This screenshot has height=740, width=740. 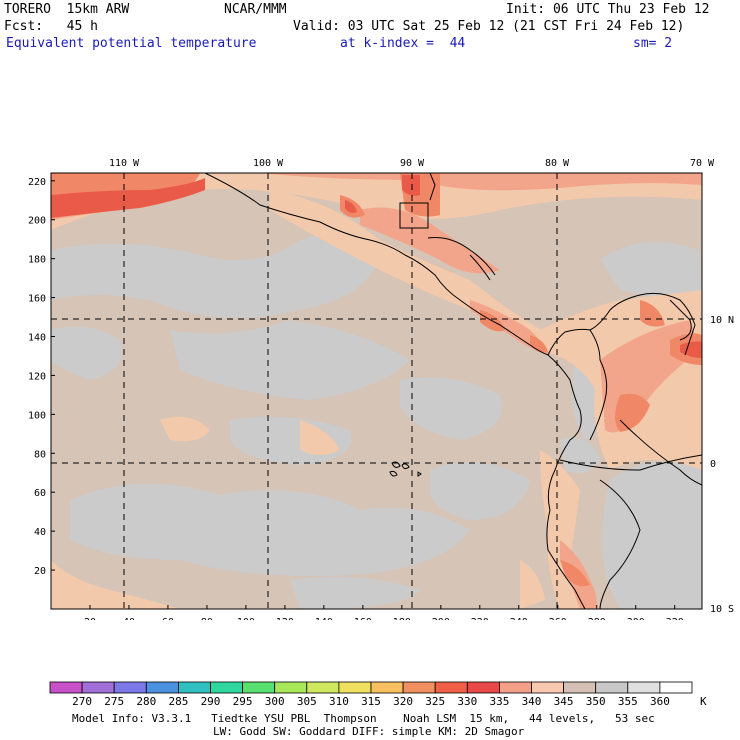 What do you see at coordinates (243, 701) in the screenshot?
I see `legend-value: 295` at bounding box center [243, 701].